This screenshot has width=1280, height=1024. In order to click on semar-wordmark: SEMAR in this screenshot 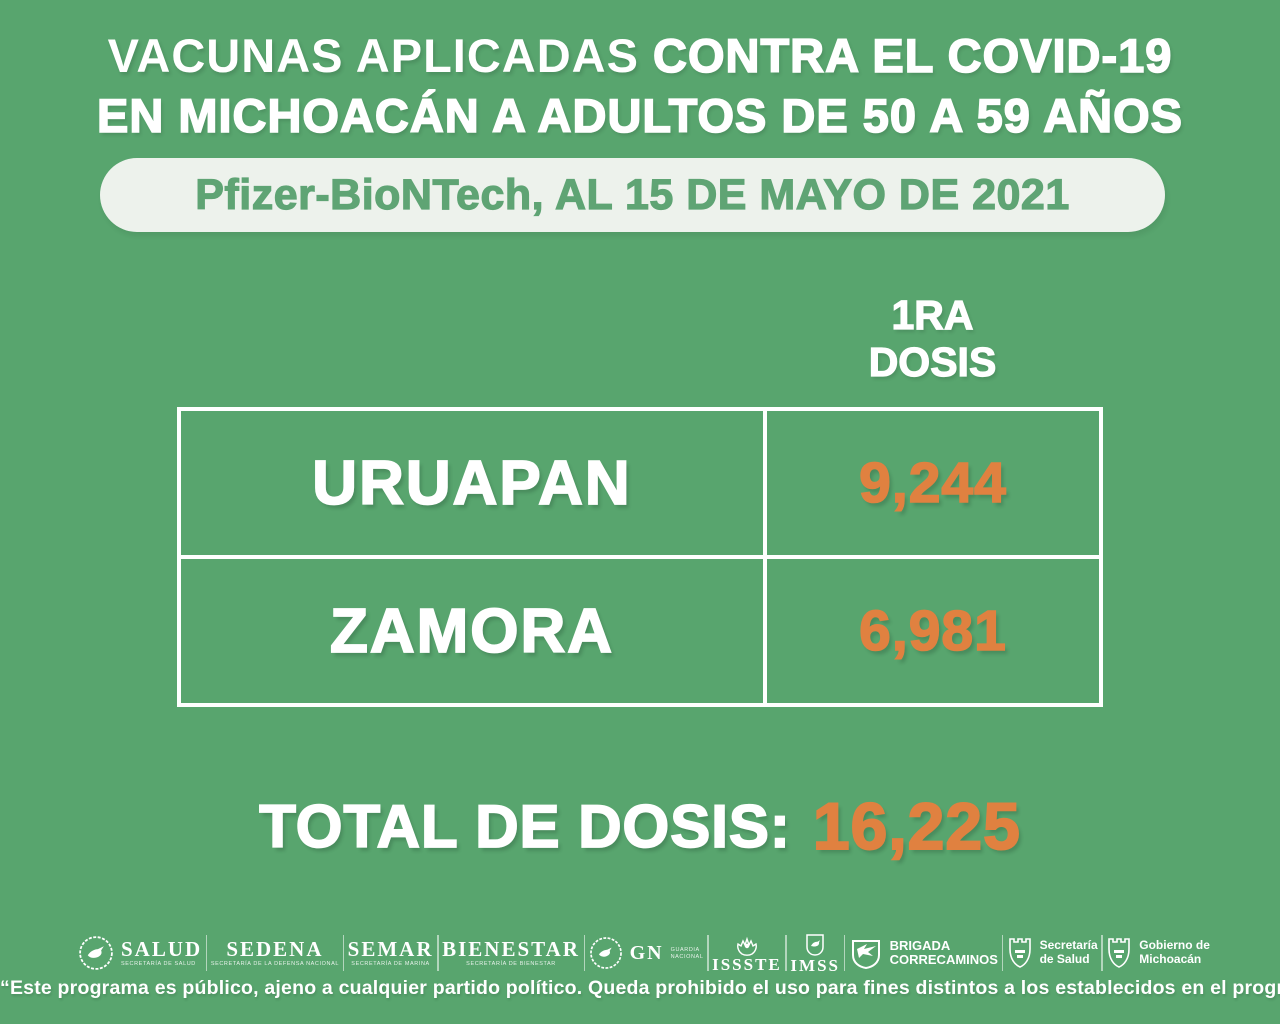, I will do `click(390, 948)`.